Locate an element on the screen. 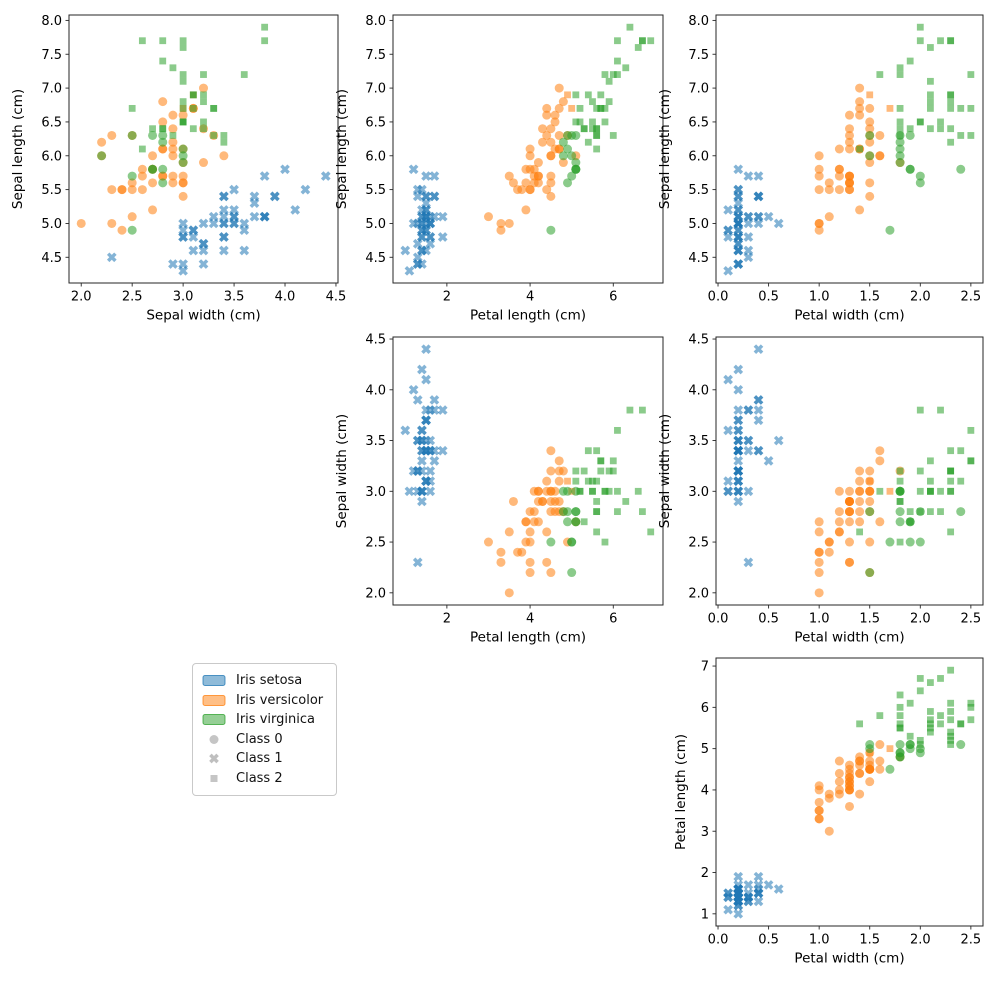 This screenshot has width=1008, height=984. x-tick-label: 6 is located at coordinates (613, 618).